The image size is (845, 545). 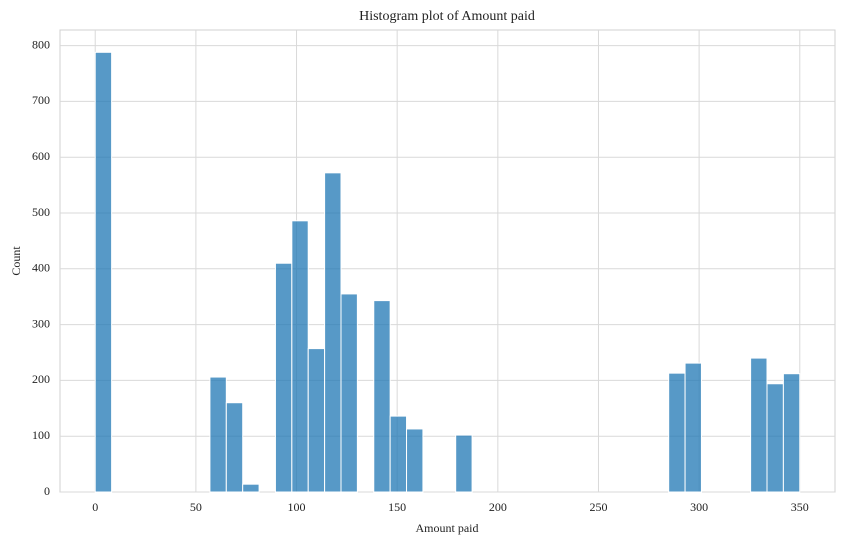 What do you see at coordinates (598, 507) in the screenshot?
I see `x-tick-label: 250` at bounding box center [598, 507].